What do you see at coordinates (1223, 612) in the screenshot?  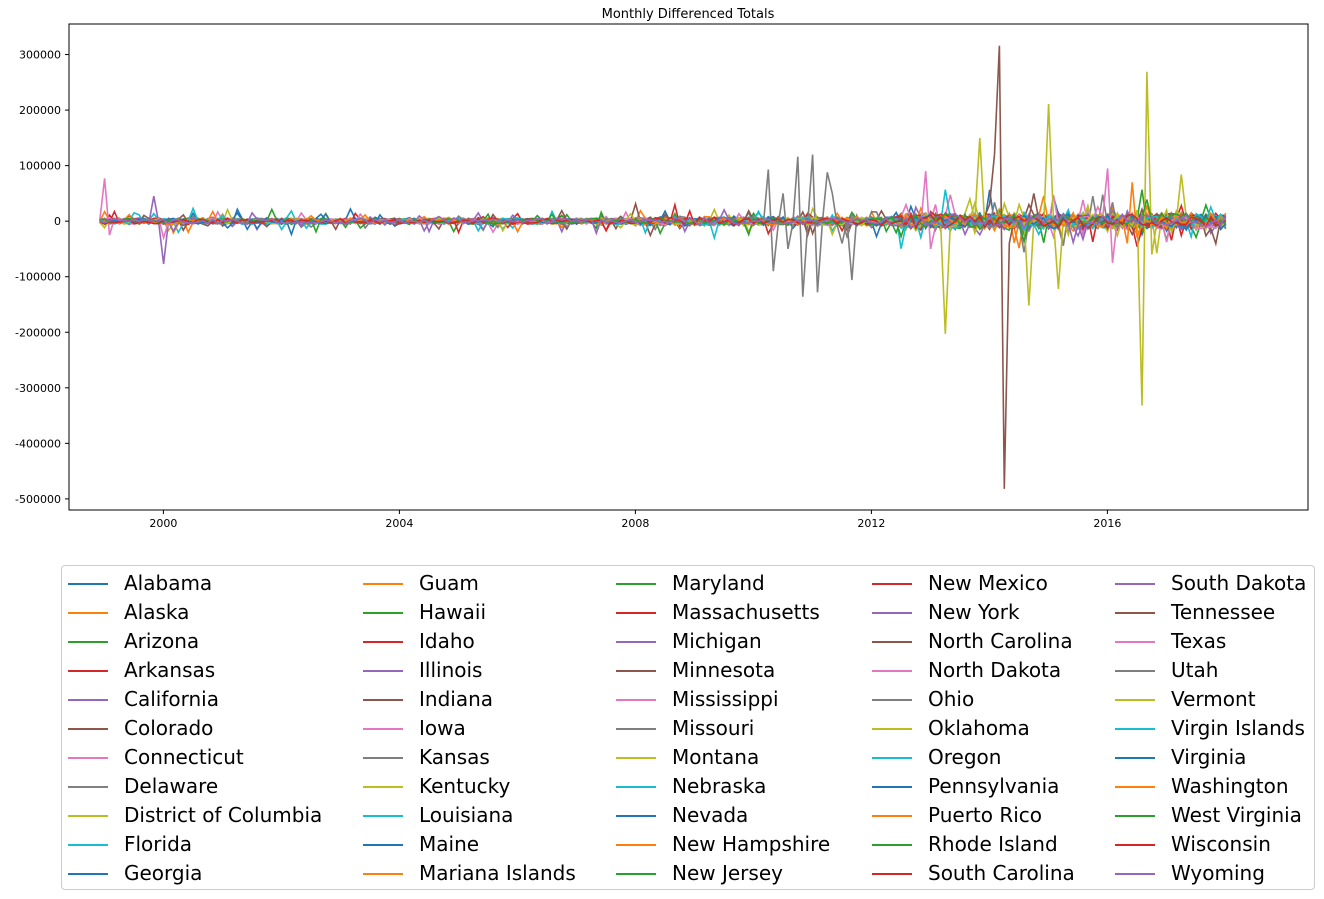 I see `legend-label: Tennessee` at bounding box center [1223, 612].